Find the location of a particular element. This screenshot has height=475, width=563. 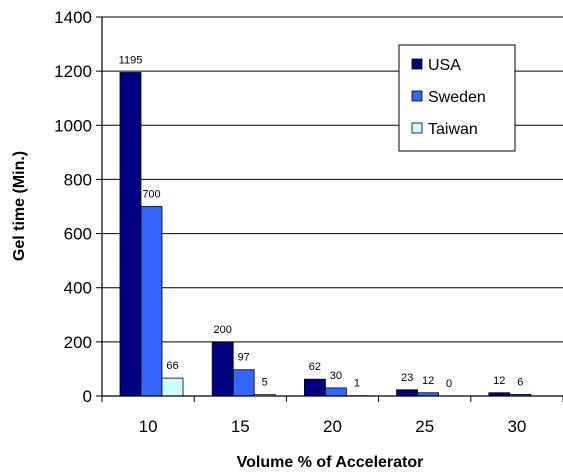

x-tick-label: 30 is located at coordinates (516, 426).